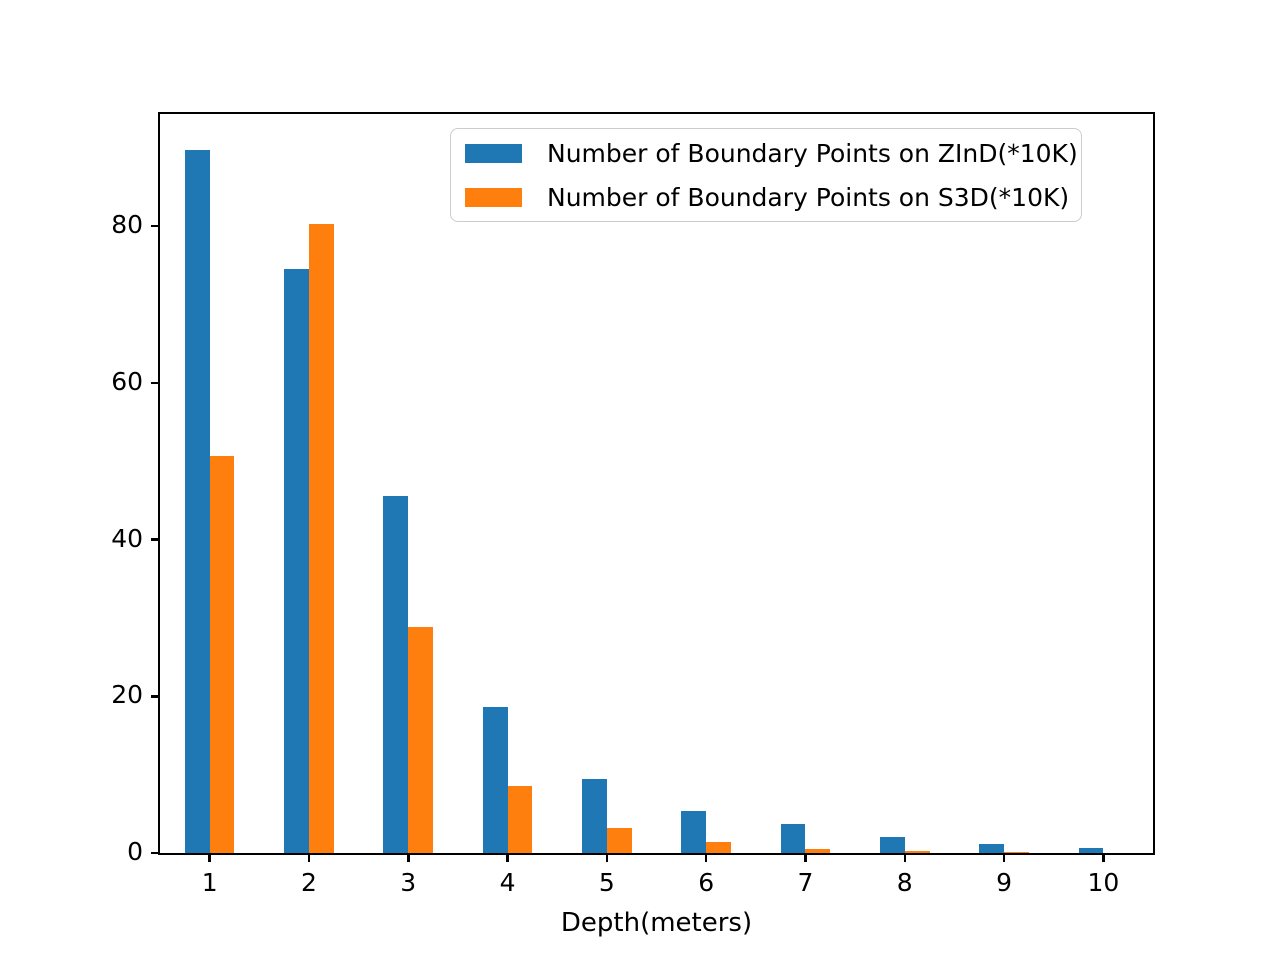 The image size is (1280, 960). I want to click on y-tick-label: 40, so click(127, 538).